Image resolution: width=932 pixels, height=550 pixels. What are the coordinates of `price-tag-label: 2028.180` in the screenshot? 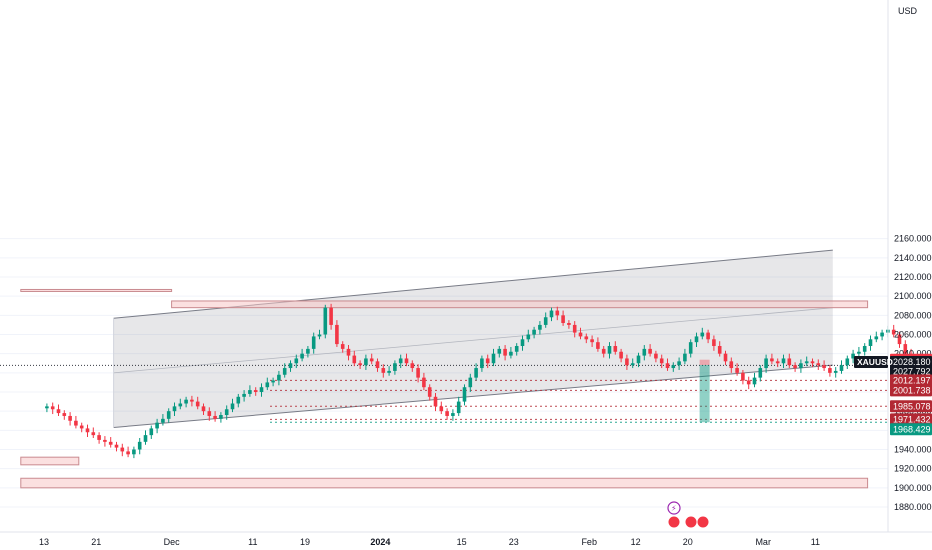 It's located at (912, 362).